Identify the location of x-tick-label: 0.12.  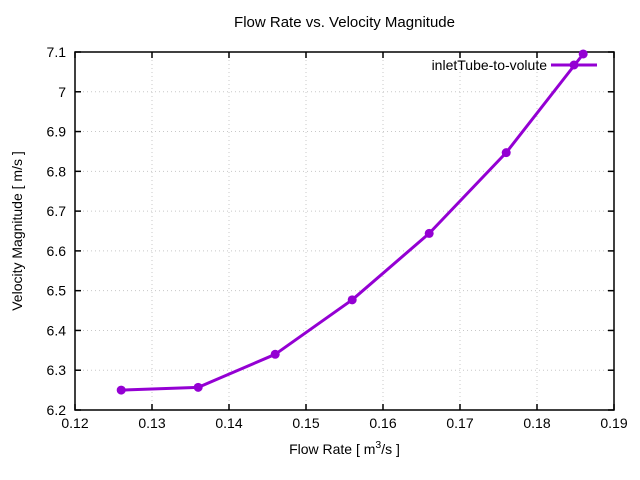
(74, 423).